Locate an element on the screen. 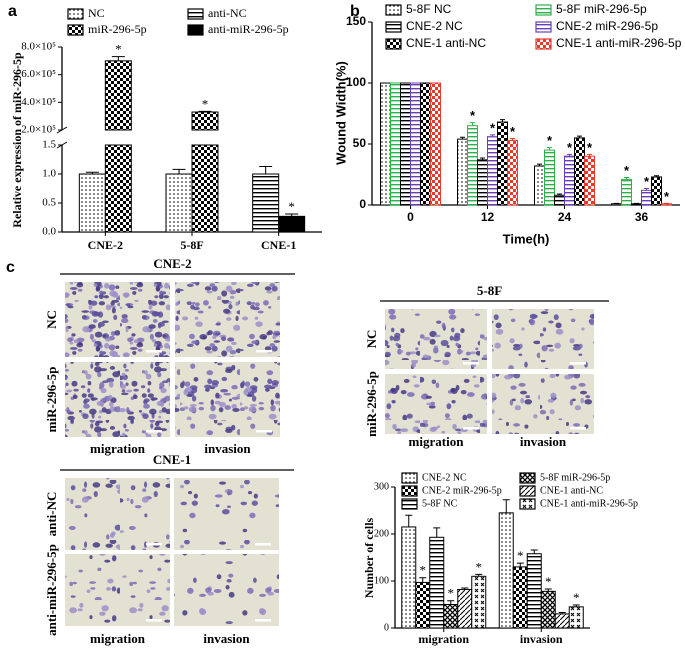 Image resolution: width=685 pixels, height=651 pixels. panel-label: b is located at coordinates (355, 11).